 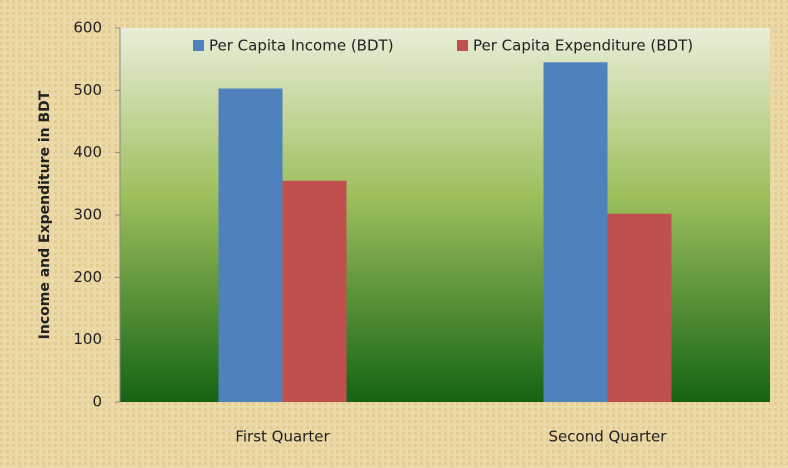 I want to click on x-tick-label: First Quarter, so click(x=282, y=437).